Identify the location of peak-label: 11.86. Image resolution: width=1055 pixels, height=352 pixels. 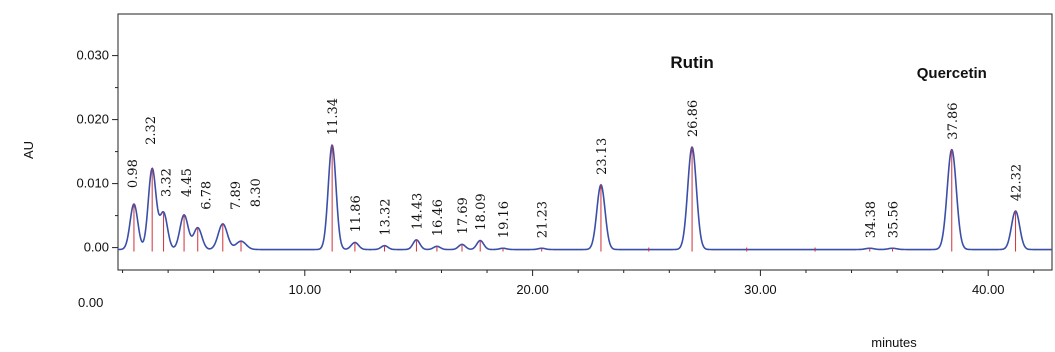
(356, 213).